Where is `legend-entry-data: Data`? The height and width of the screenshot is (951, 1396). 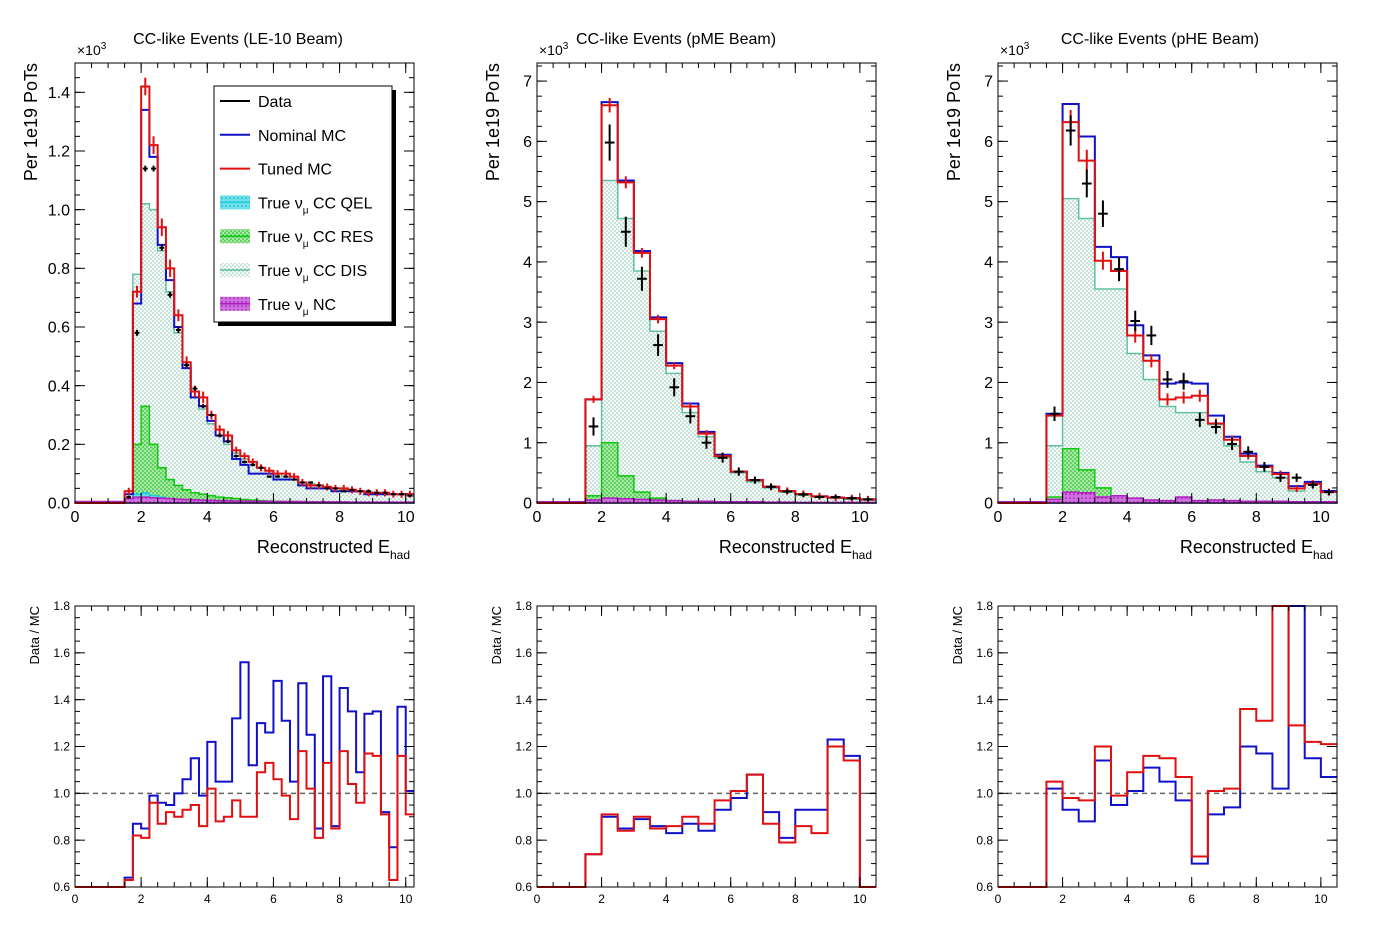
legend-entry-data: Data is located at coordinates (256, 102).